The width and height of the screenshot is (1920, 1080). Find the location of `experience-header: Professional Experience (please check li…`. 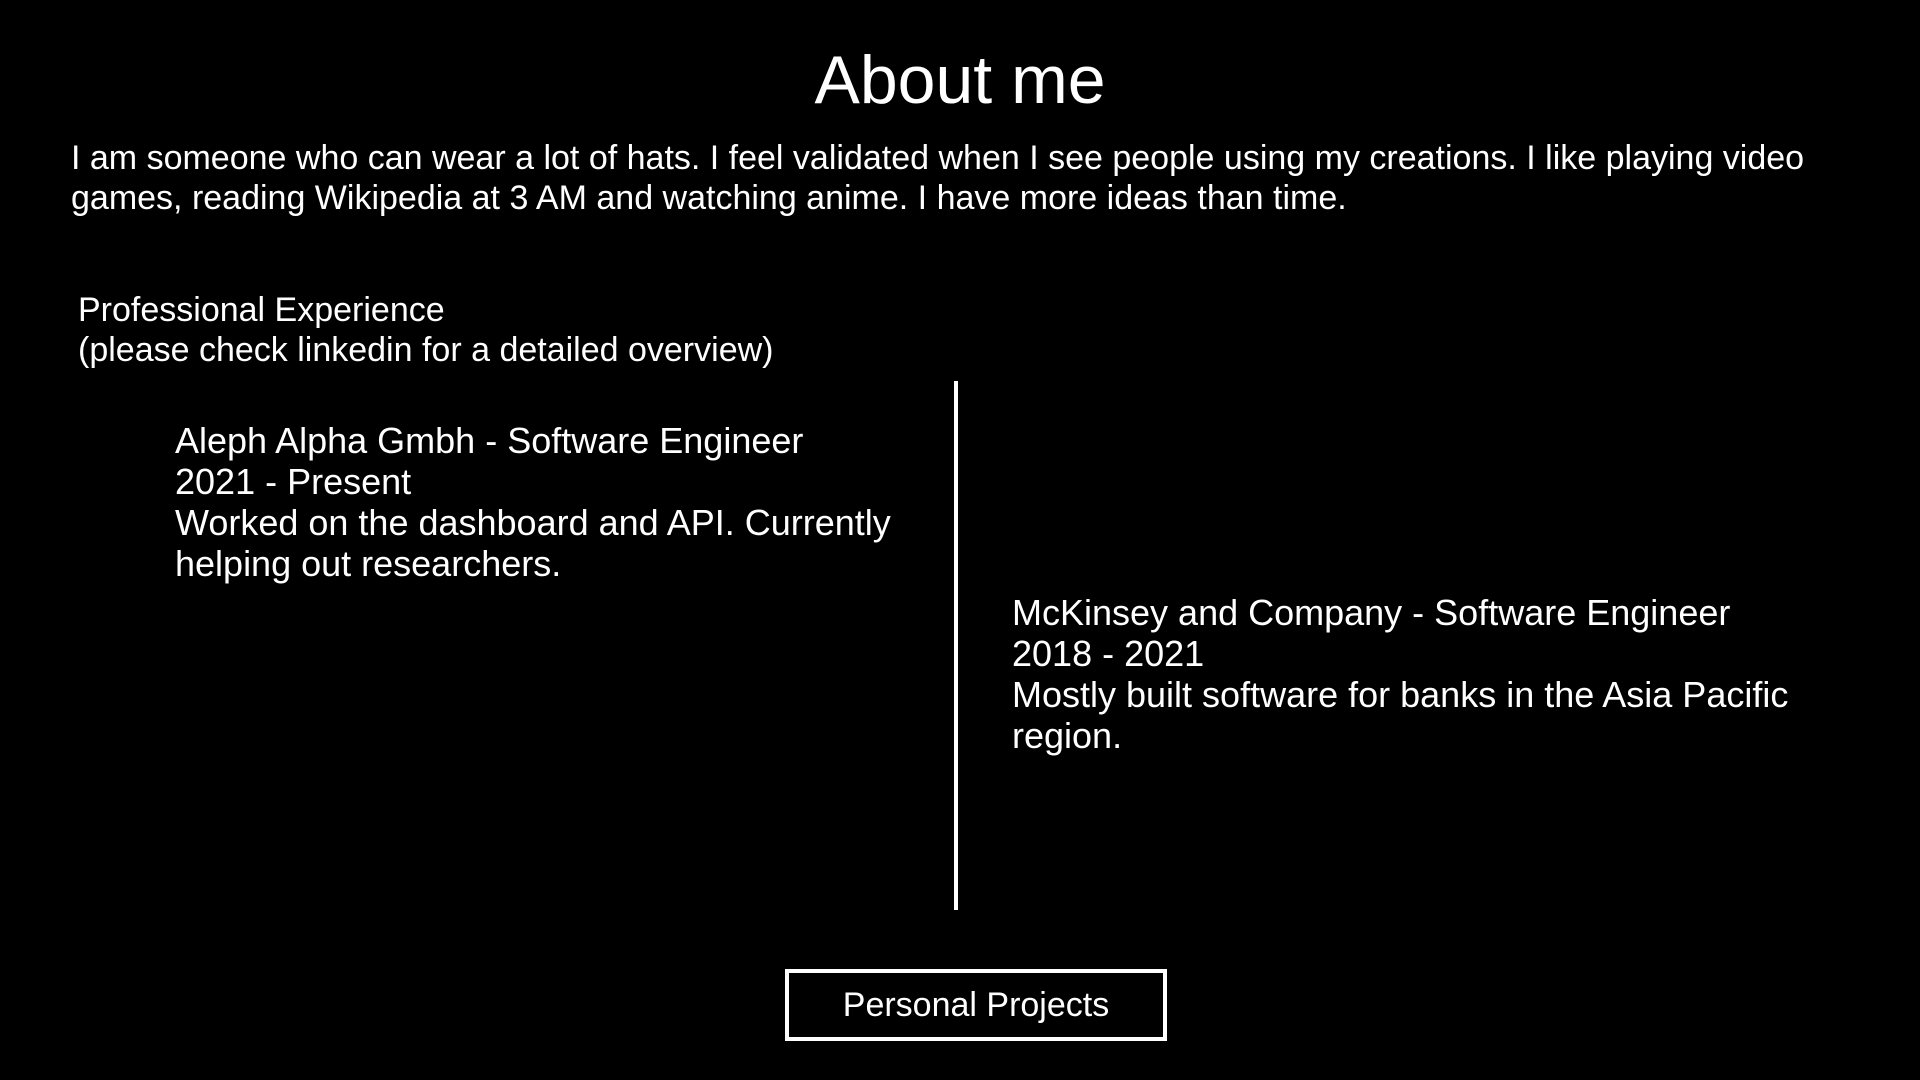

experience-header: Professional Experience (please check li… is located at coordinates (528, 330).